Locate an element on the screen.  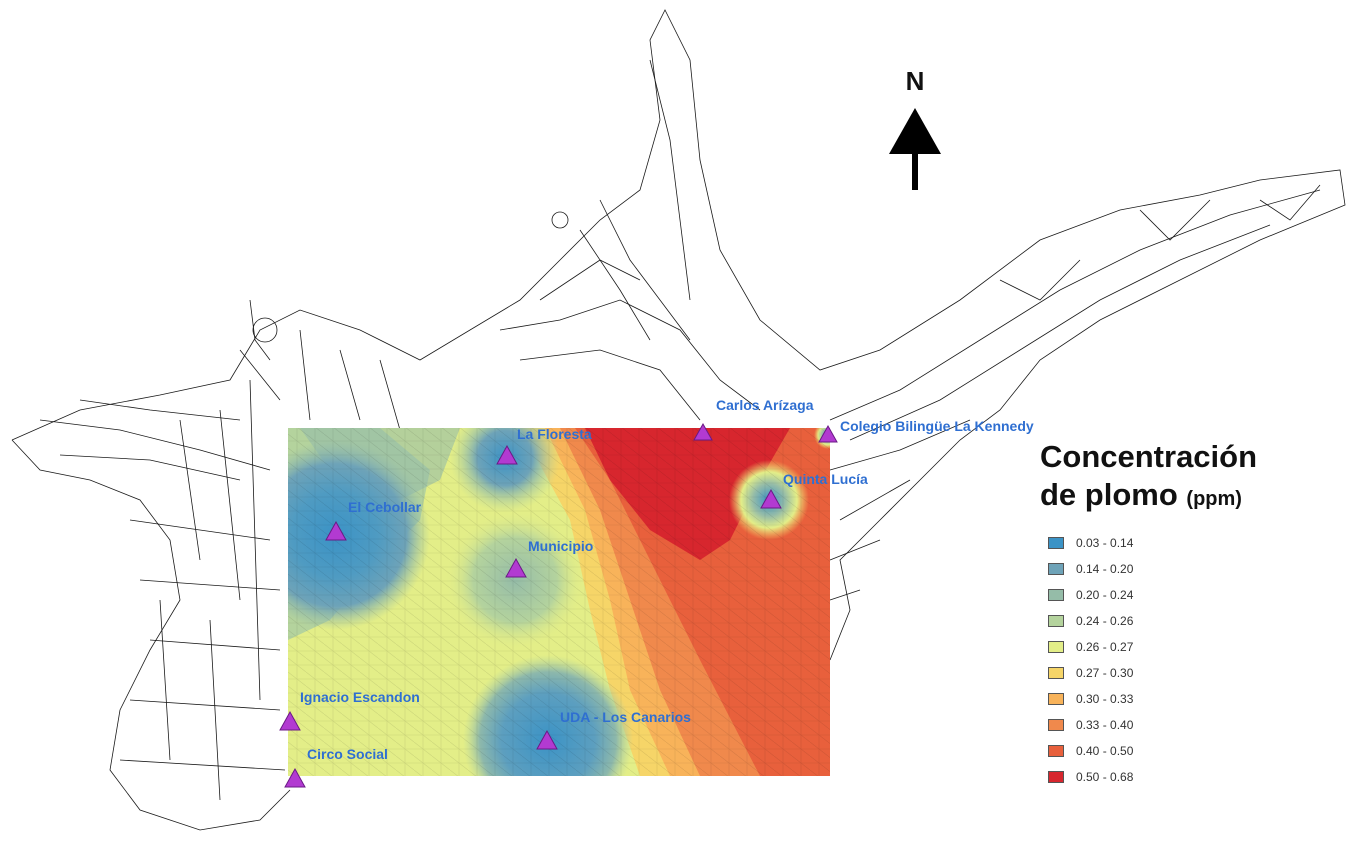
legend-title-line2-text: de plomo is located at coordinates (1109, 494).